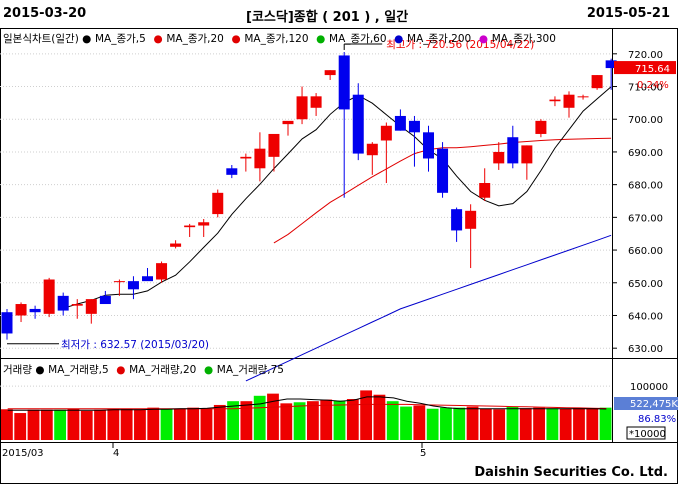 The height and width of the screenshot is (484, 678). I want to click on volume-legend-swatch-icon: ●, so click(208, 370).